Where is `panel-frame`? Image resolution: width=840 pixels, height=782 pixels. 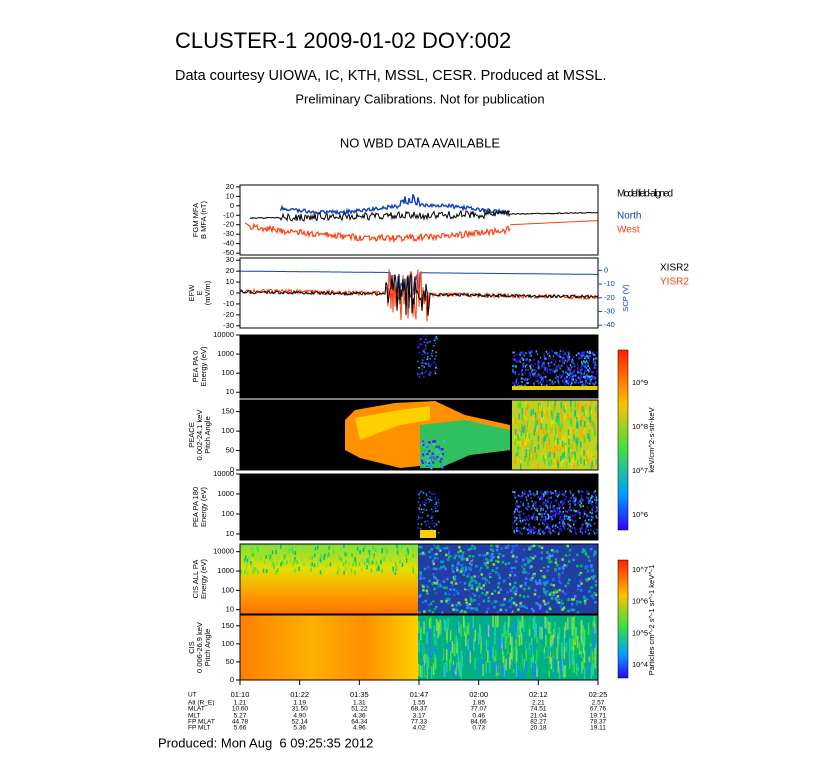 panel-frame is located at coordinates (419, 435).